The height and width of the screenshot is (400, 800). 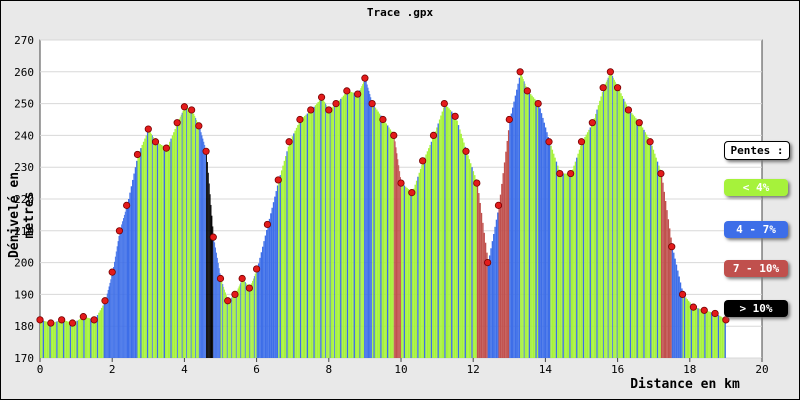 I want to click on y-tick-label: 220, so click(x=24, y=199).